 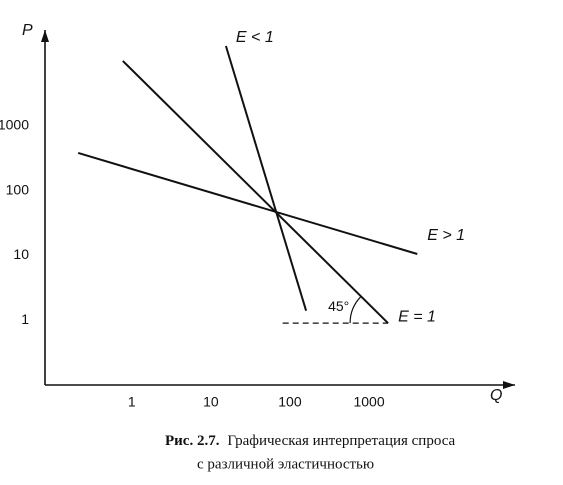 What do you see at coordinates (446, 235) in the screenshot?
I see `line-label: E > 1` at bounding box center [446, 235].